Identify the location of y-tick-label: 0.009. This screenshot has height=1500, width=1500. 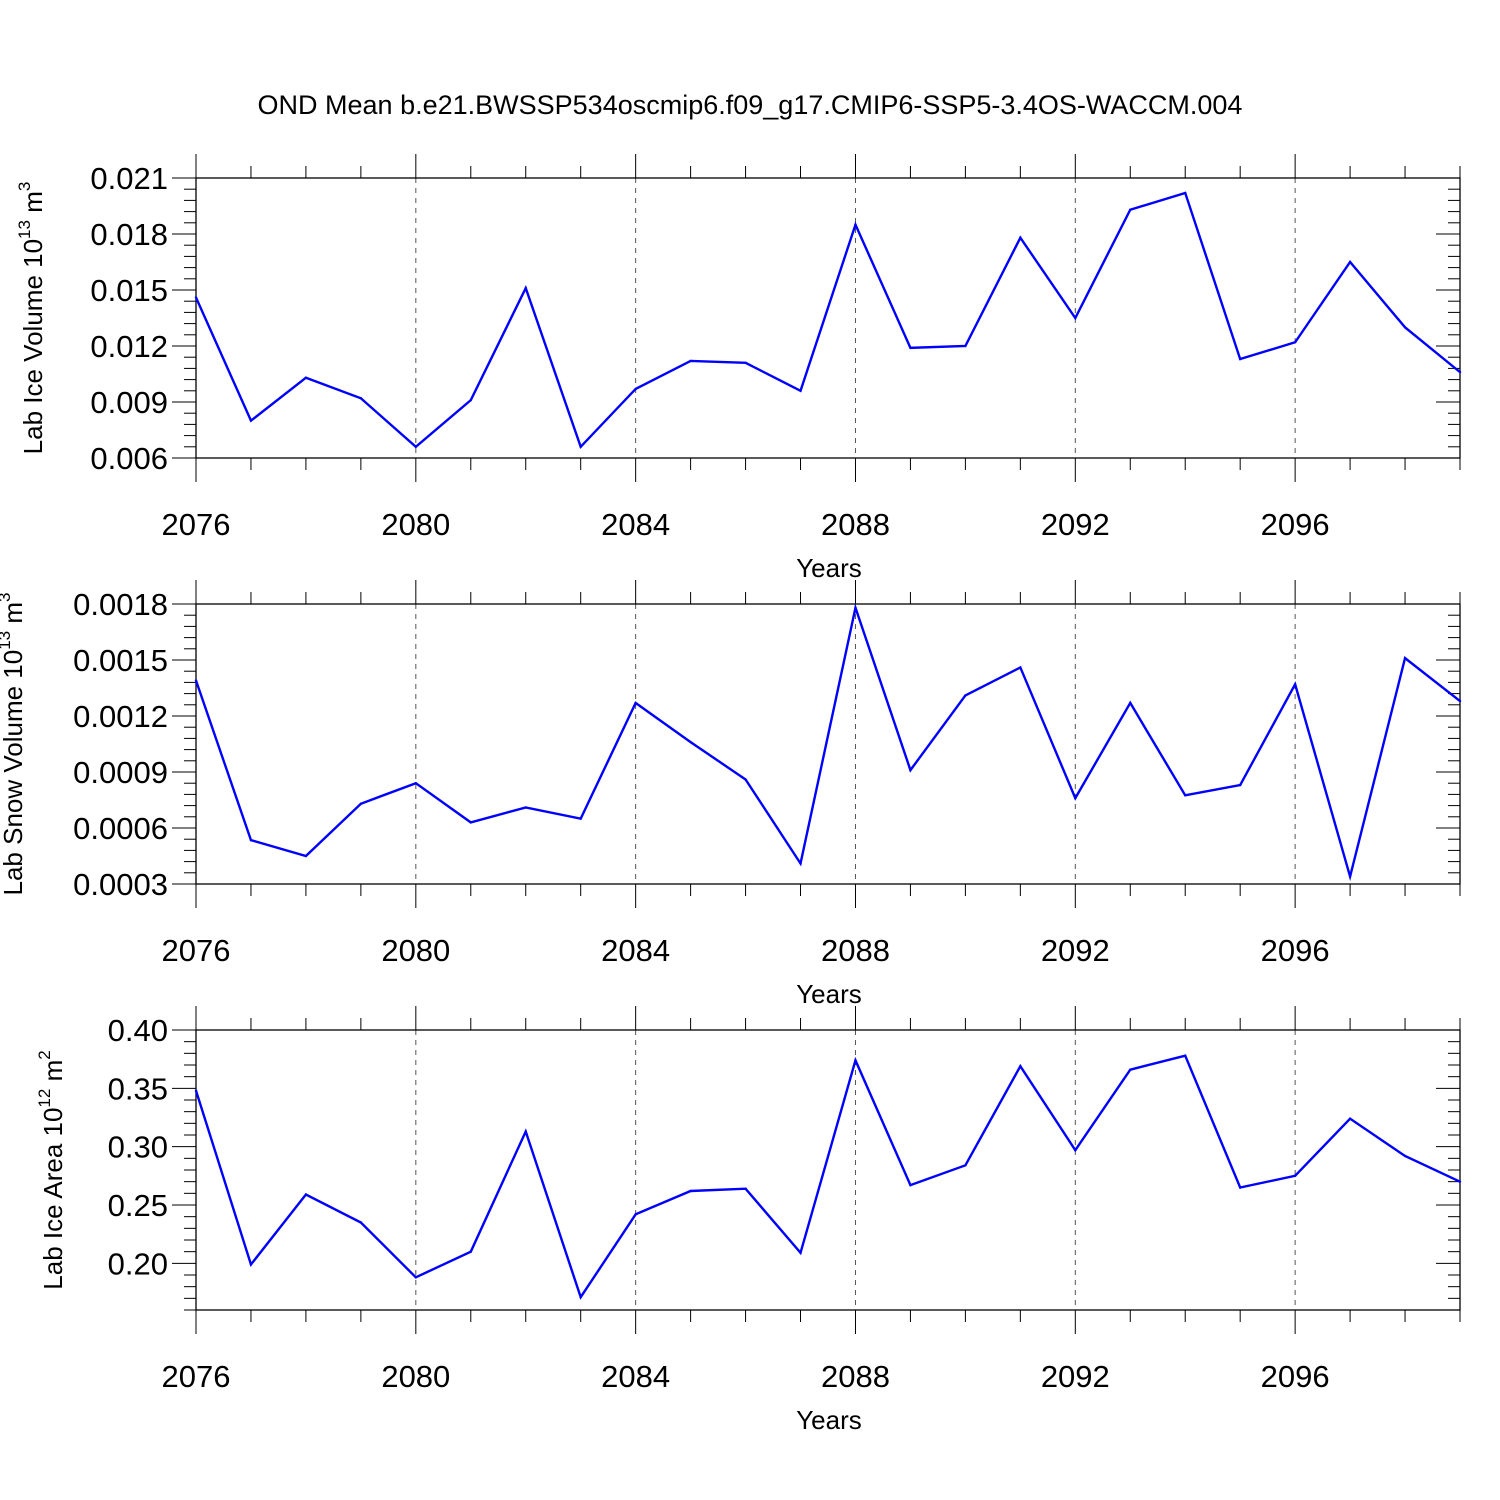
(129, 402).